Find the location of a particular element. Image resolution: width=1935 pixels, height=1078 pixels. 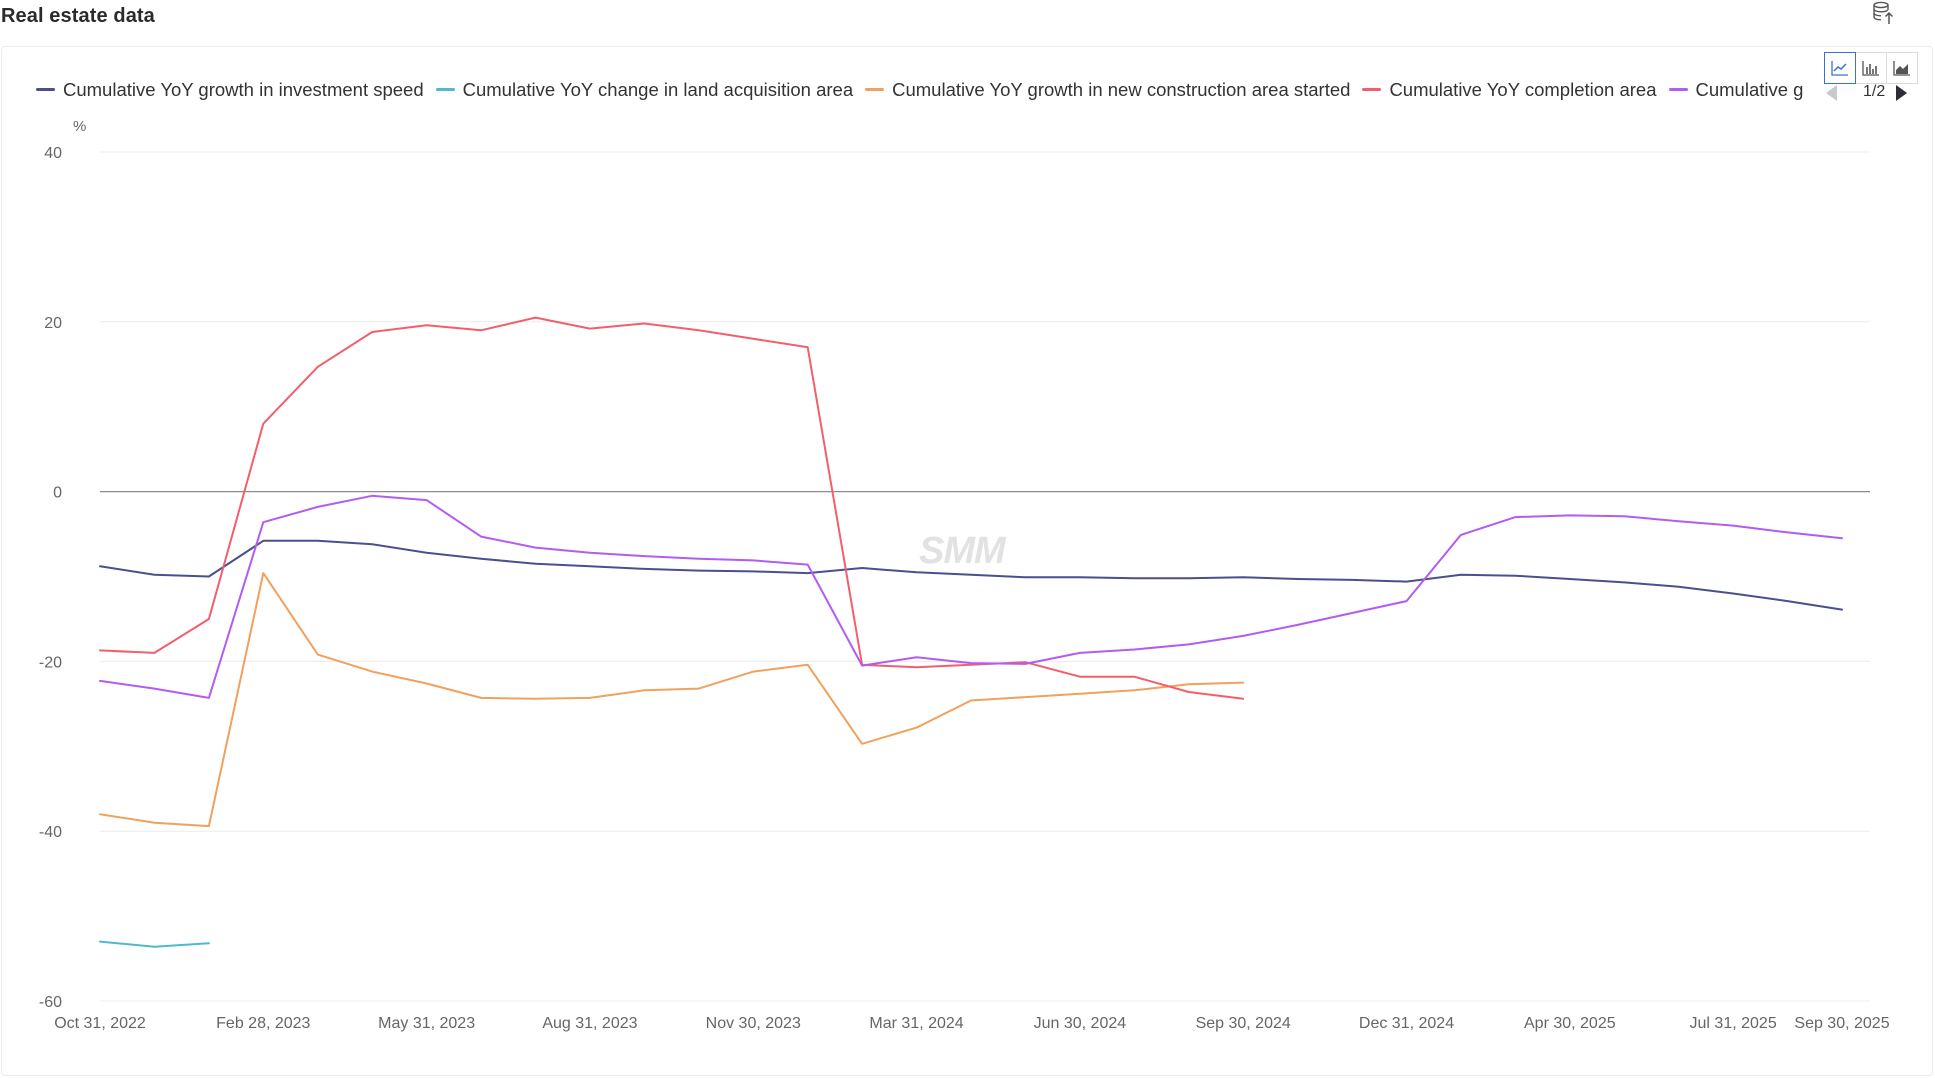

legend-label: Cumulative g is located at coordinates (1749, 89).